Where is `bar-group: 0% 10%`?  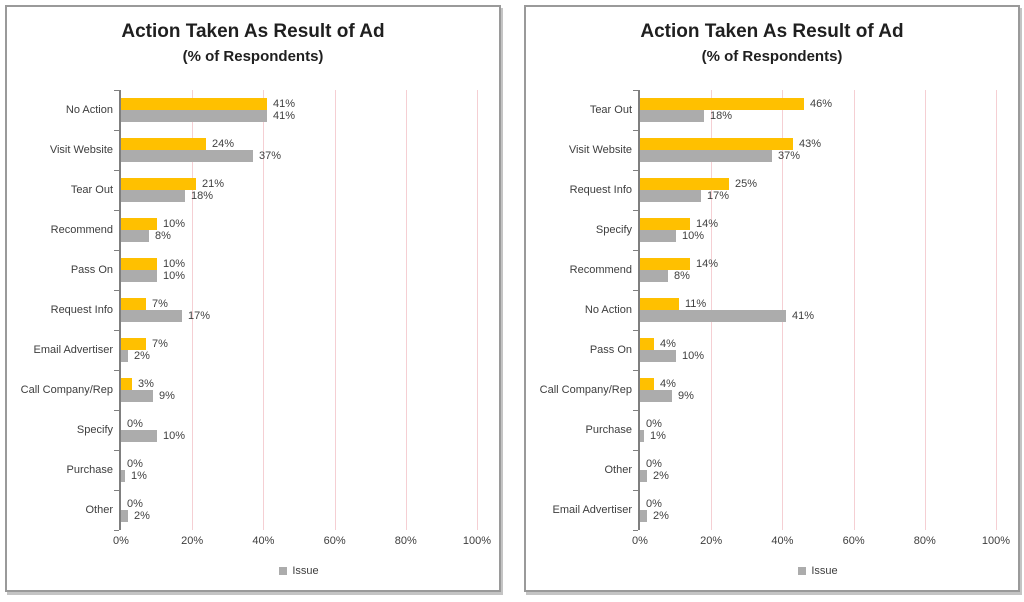
bar-group: 0% 10% is located at coordinates (310, 430).